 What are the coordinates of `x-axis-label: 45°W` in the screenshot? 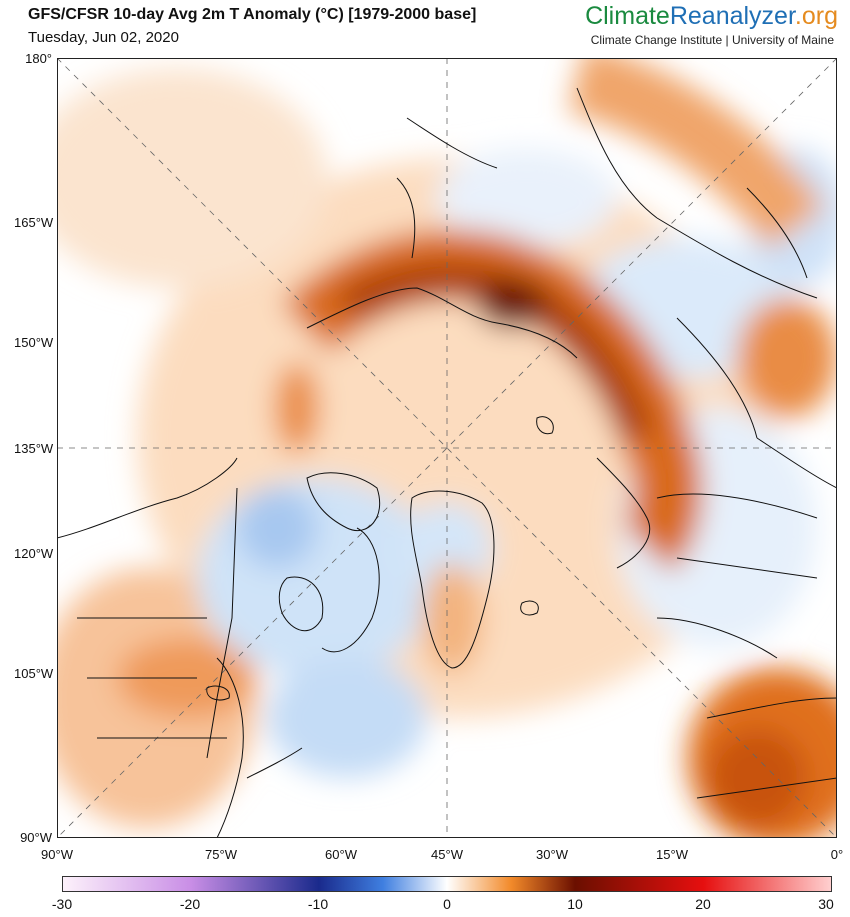 It's located at (447, 854).